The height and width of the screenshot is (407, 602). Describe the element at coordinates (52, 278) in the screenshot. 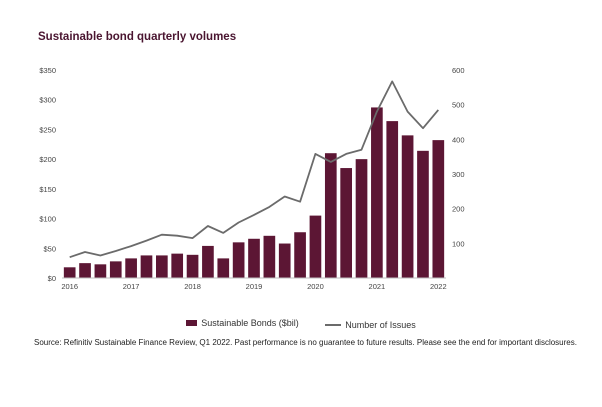

I see `y-left-tick-label: $0` at that location.